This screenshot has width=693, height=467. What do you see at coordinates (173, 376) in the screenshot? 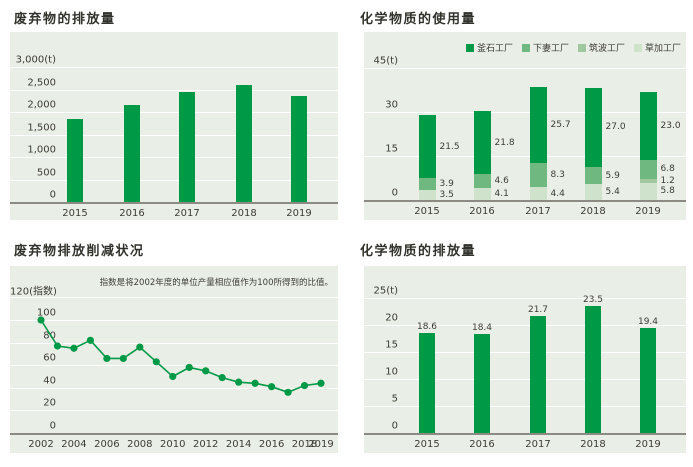
I see `data-point-2010` at bounding box center [173, 376].